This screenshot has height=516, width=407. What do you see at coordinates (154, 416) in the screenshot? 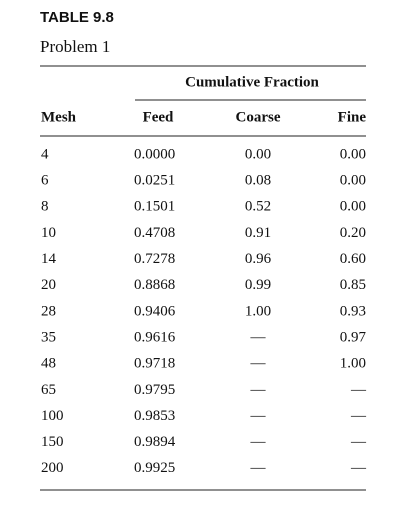
I see `table-cell: 0.9853` at bounding box center [154, 416].